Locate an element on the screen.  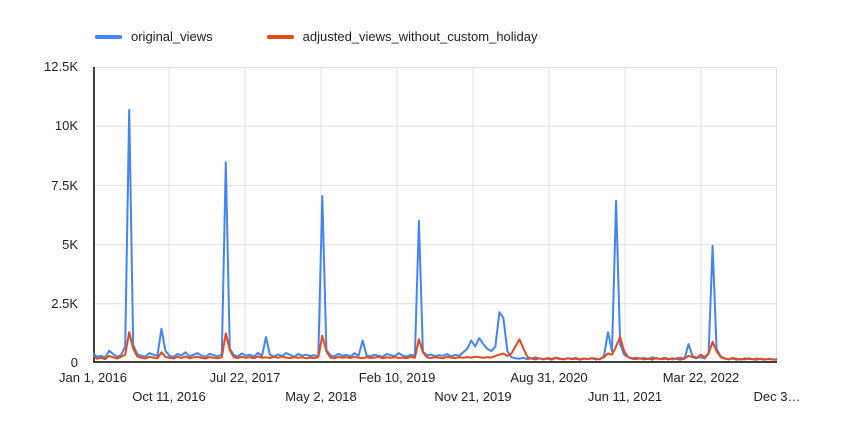
legend-label-original-views: original_views is located at coordinates (172, 36).